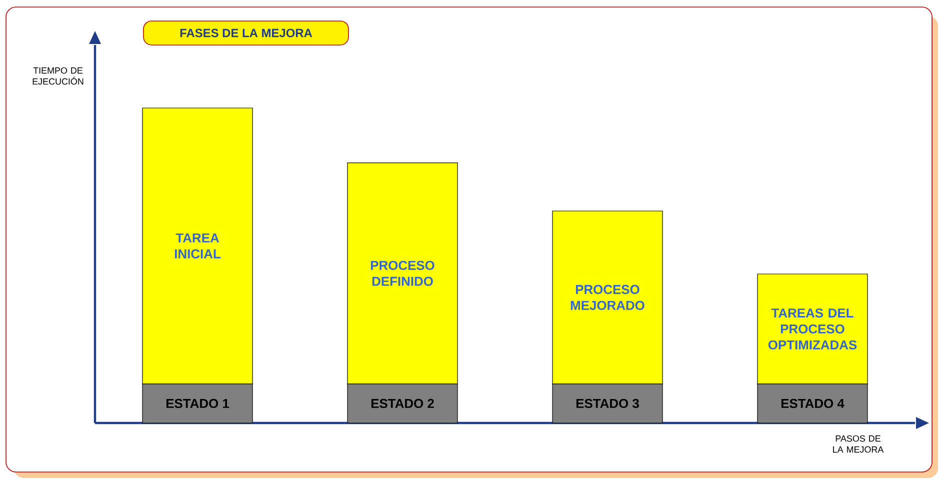 The height and width of the screenshot is (480, 939). What do you see at coordinates (246, 33) in the screenshot?
I see `chart-title: FASES DE LA MEJORA` at bounding box center [246, 33].